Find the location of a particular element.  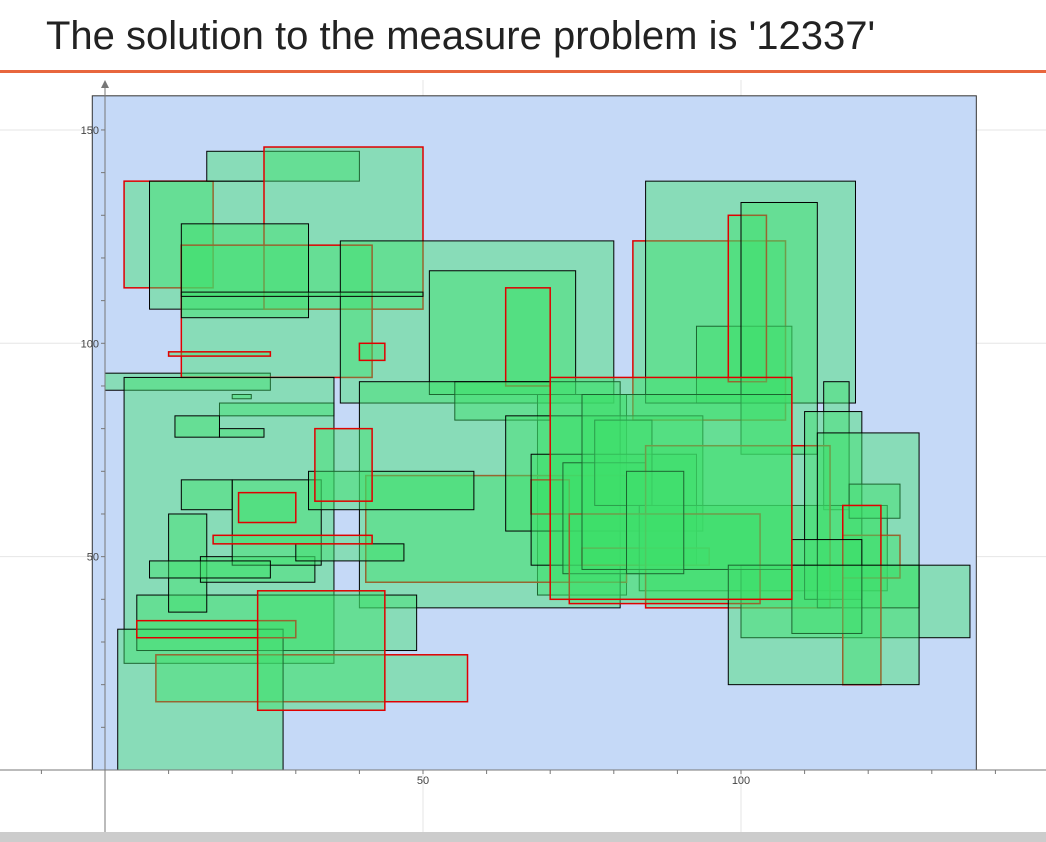

y-axis-arrow is located at coordinates (105, 84).